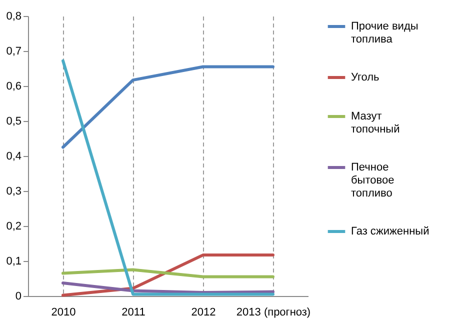 The height and width of the screenshot is (331, 471). What do you see at coordinates (390, 232) in the screenshot?
I see `legend-label: Газ сжиженный` at bounding box center [390, 232].